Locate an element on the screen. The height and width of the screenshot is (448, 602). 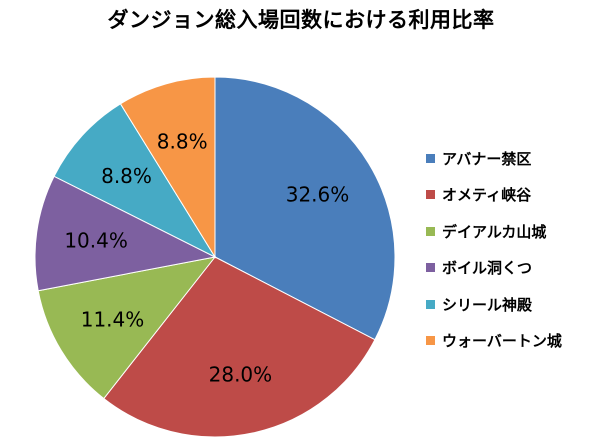
legend: アバナー禁区 オメティ峡谷 デイアルカ山城 ボイル洞くつ シリール神殿ウォーバートン城 is located at coordinates (494, 249).